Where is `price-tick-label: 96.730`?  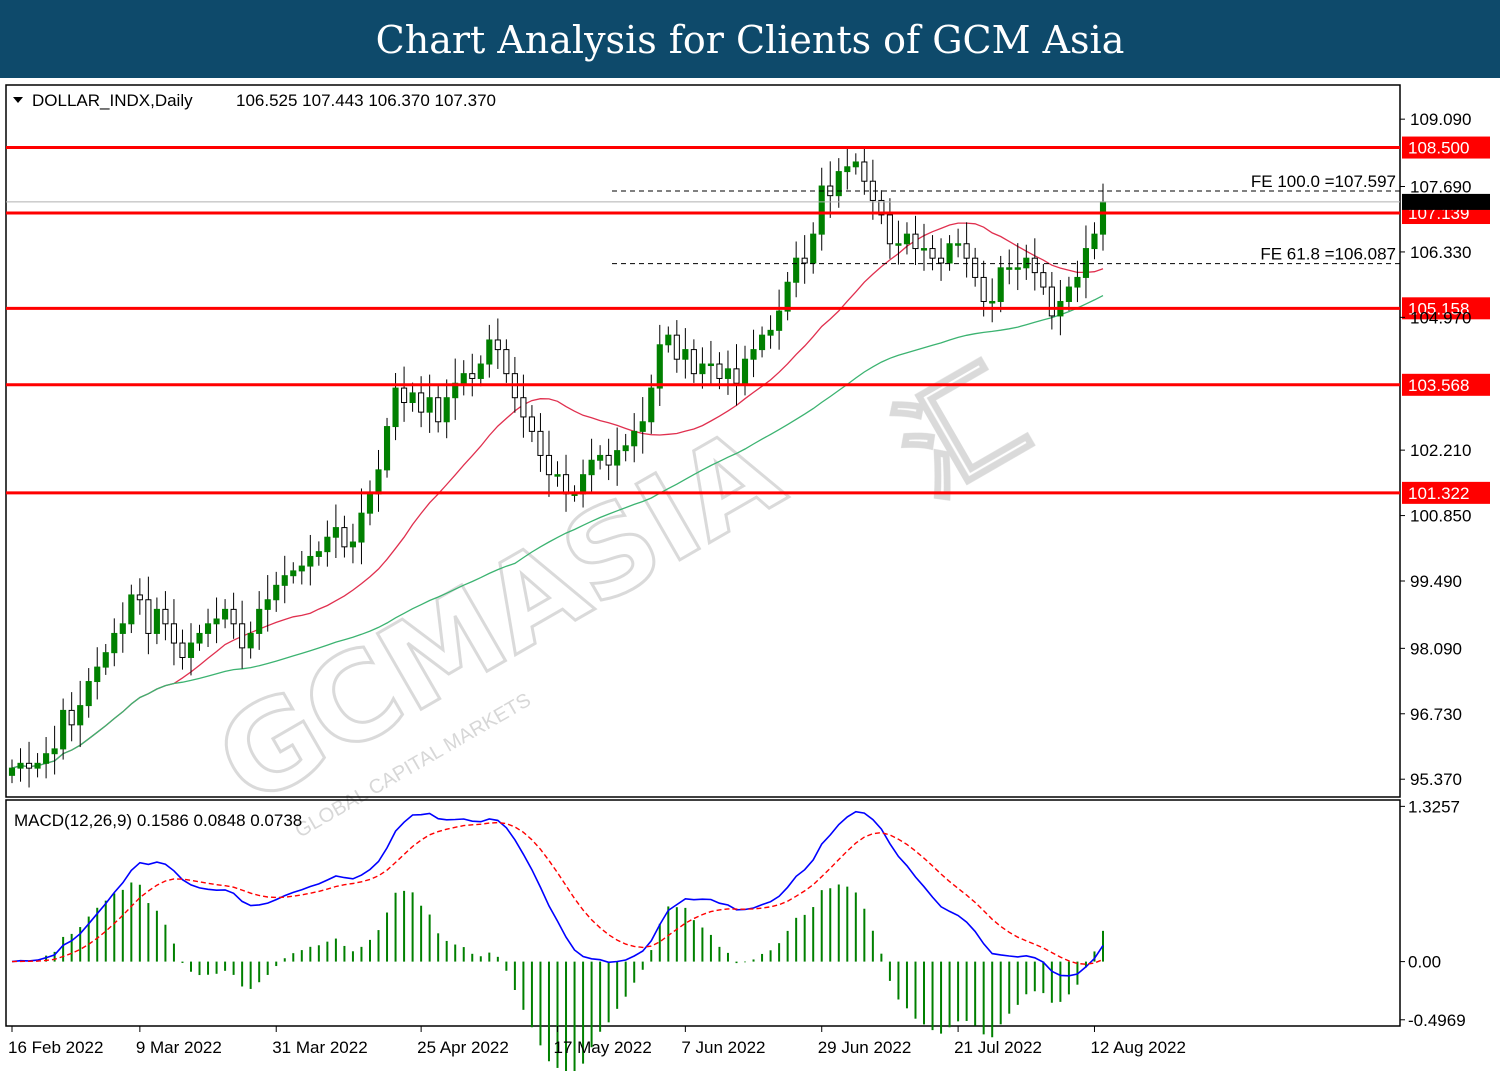 price-tick-label: 96.730 is located at coordinates (1436, 714).